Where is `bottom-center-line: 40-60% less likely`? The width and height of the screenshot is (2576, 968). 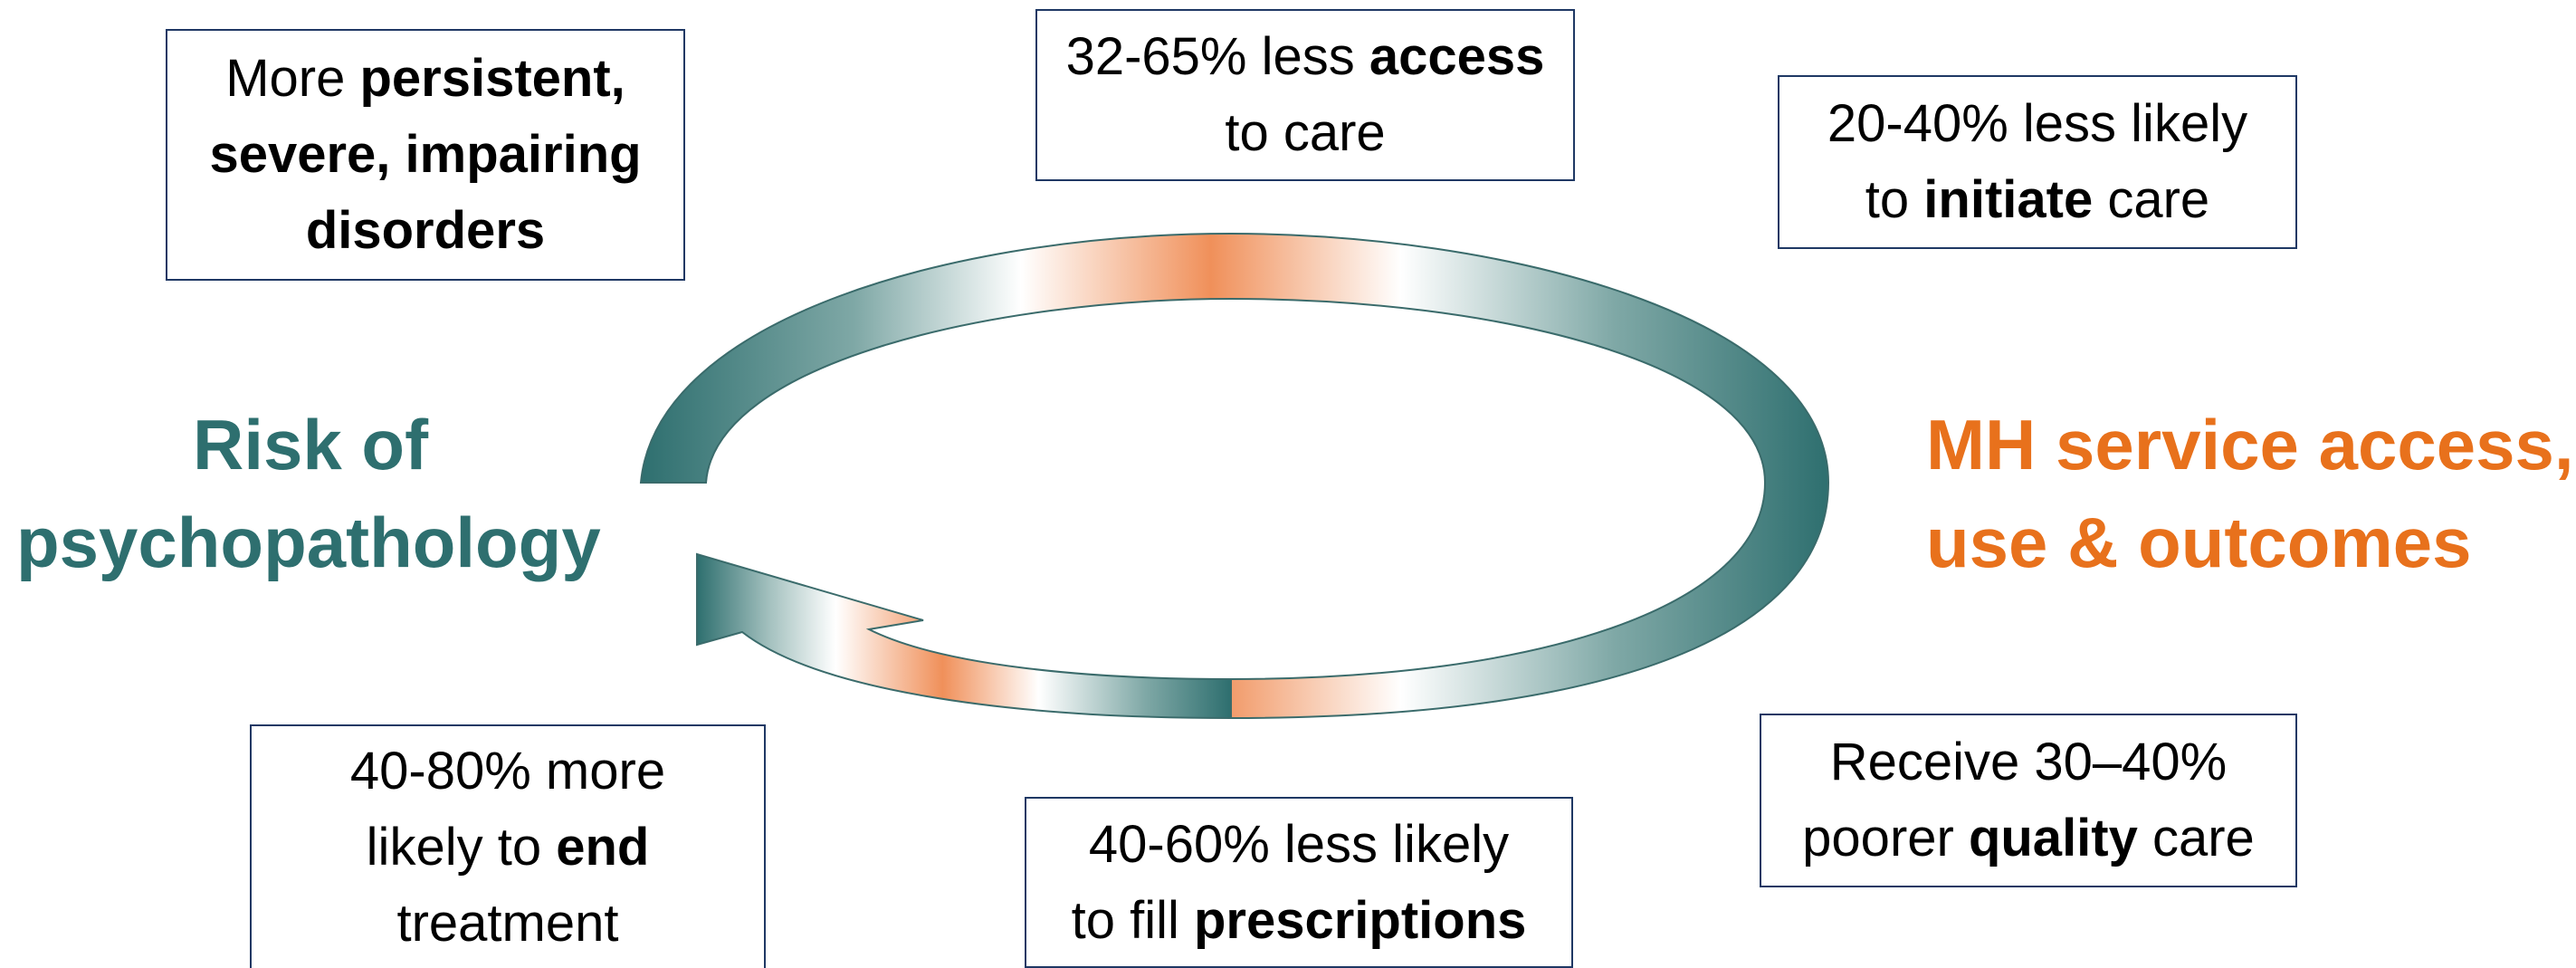
bottom-center-line: 40-60% less likely is located at coordinates (1300, 845).